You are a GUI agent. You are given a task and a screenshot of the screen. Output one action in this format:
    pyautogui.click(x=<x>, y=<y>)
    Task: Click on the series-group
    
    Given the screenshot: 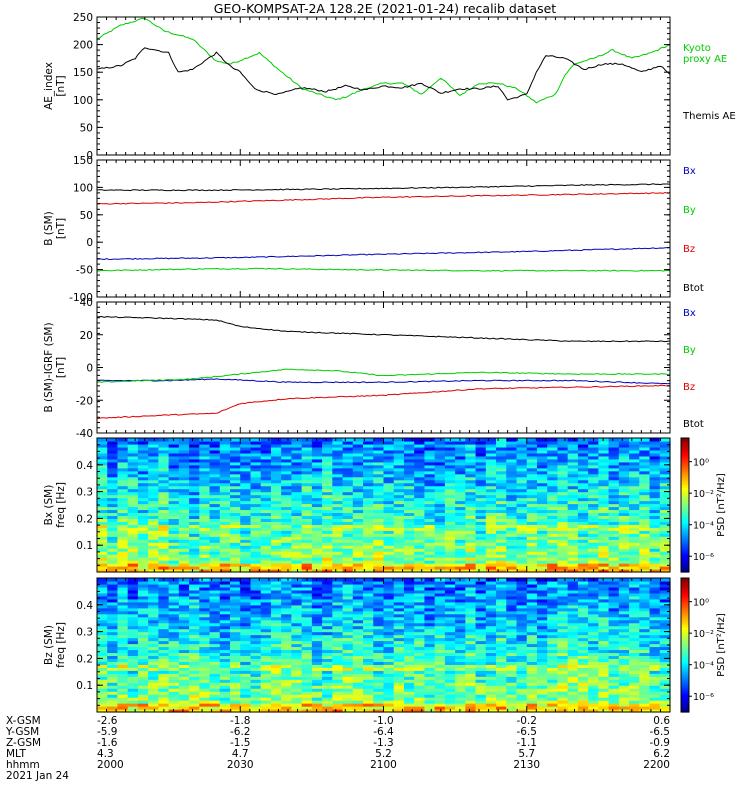 What is the action you would take?
    pyautogui.click(x=383, y=60)
    